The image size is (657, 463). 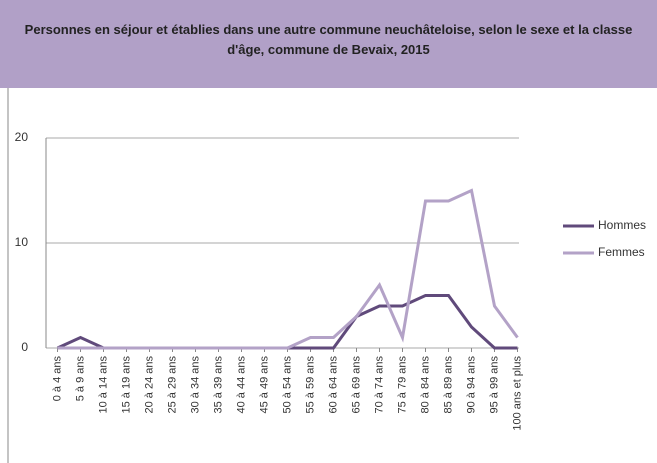 What do you see at coordinates (310, 385) in the screenshot?
I see `x-tick-label: 55 à 59 ans` at bounding box center [310, 385].